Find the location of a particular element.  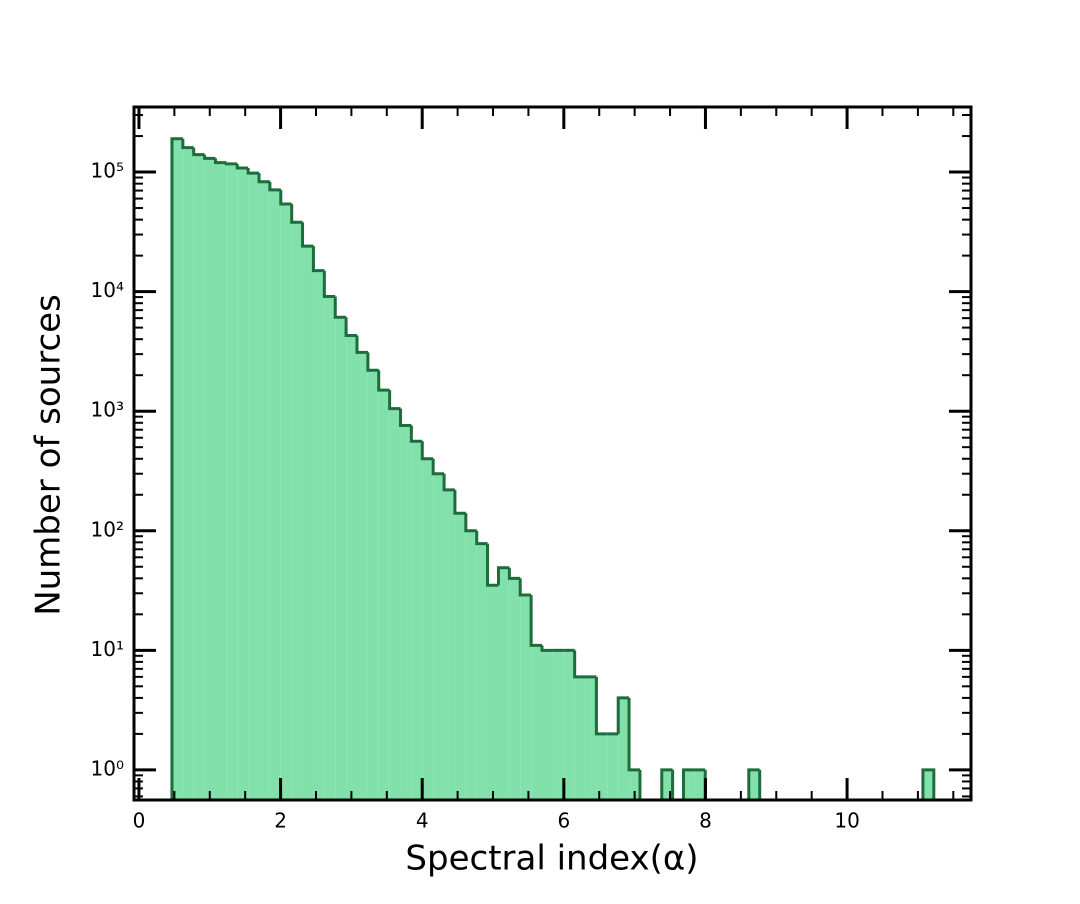

x-axis-label: Spectral index(α) is located at coordinates (551, 859).